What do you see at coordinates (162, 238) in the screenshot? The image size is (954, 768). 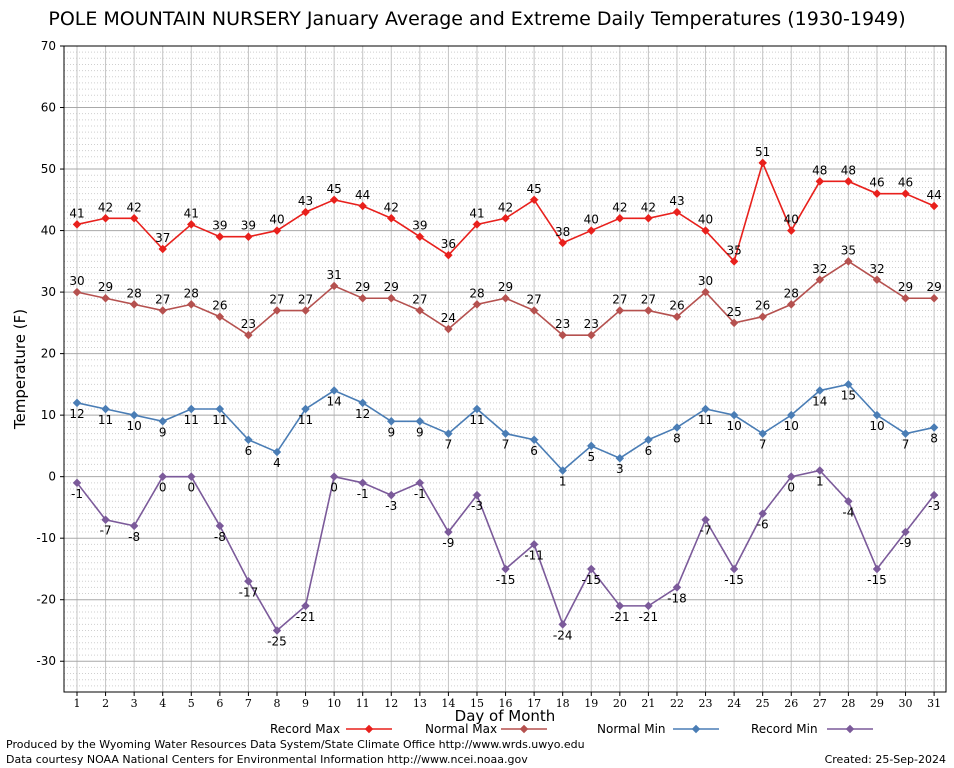 I see `data-label: 37` at bounding box center [162, 238].